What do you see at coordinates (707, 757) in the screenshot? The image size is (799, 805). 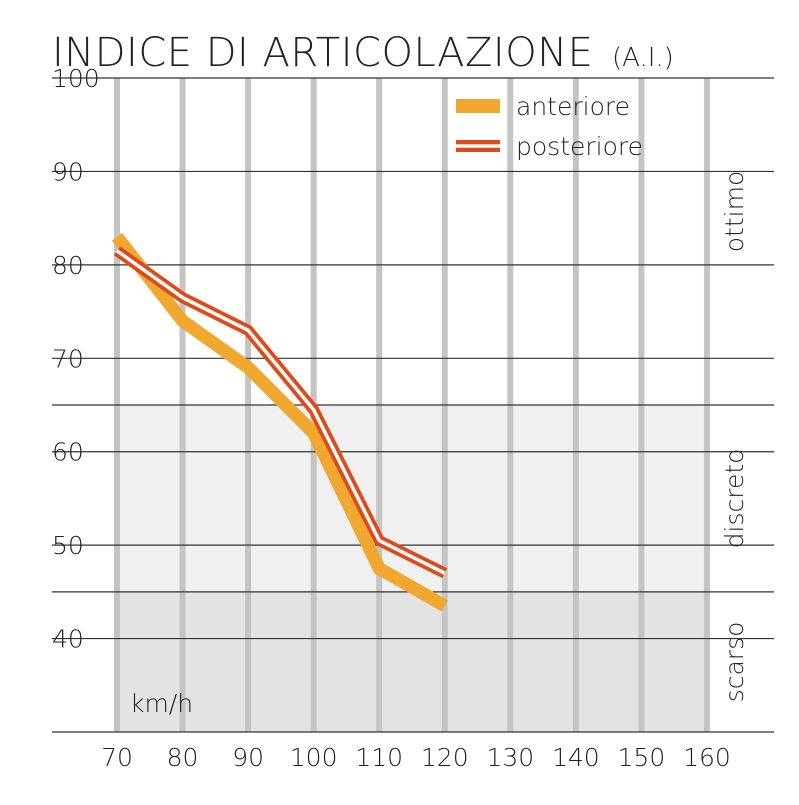 I see `x-tick-label-160: 160` at bounding box center [707, 757].